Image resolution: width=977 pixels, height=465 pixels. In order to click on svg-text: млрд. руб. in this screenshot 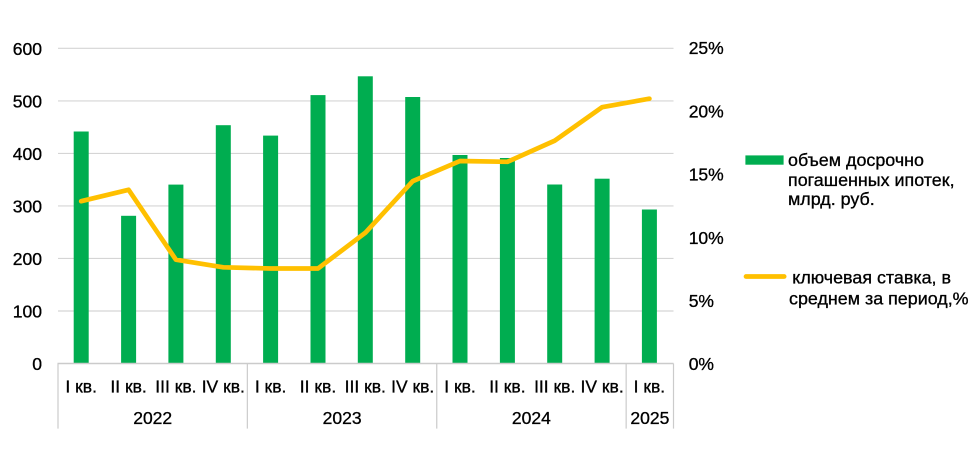, I will do `click(831, 199)`.